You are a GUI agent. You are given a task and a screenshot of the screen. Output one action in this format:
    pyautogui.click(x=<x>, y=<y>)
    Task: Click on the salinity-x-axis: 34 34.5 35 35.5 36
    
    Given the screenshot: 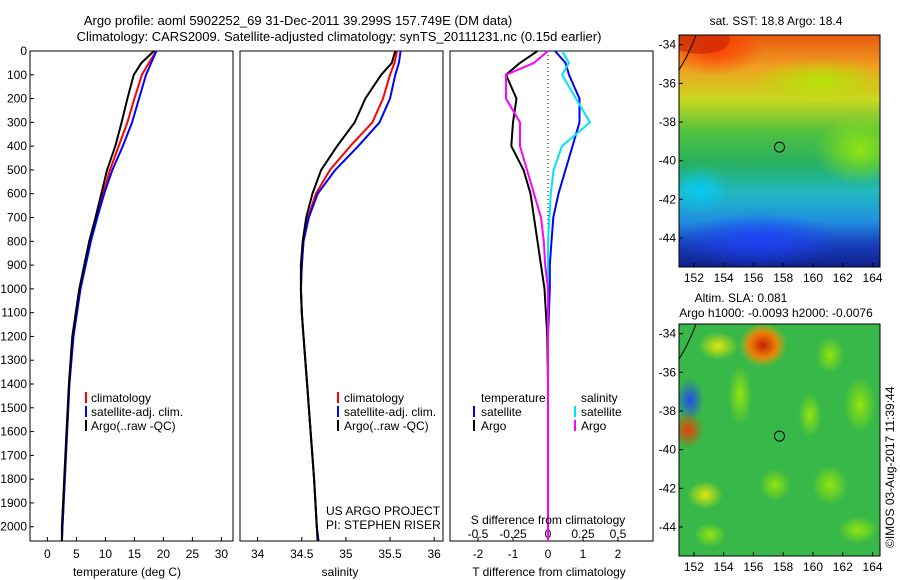 What is the action you would take?
    pyautogui.click(x=346, y=549)
    